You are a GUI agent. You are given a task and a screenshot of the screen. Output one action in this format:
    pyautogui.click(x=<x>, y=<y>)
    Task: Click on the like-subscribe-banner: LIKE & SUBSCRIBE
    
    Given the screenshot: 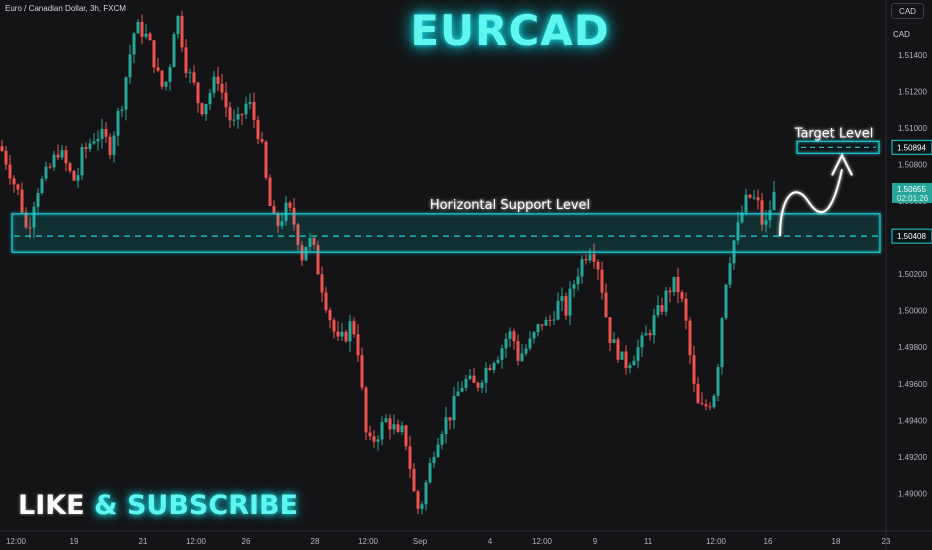 What is the action you would take?
    pyautogui.click(x=158, y=505)
    